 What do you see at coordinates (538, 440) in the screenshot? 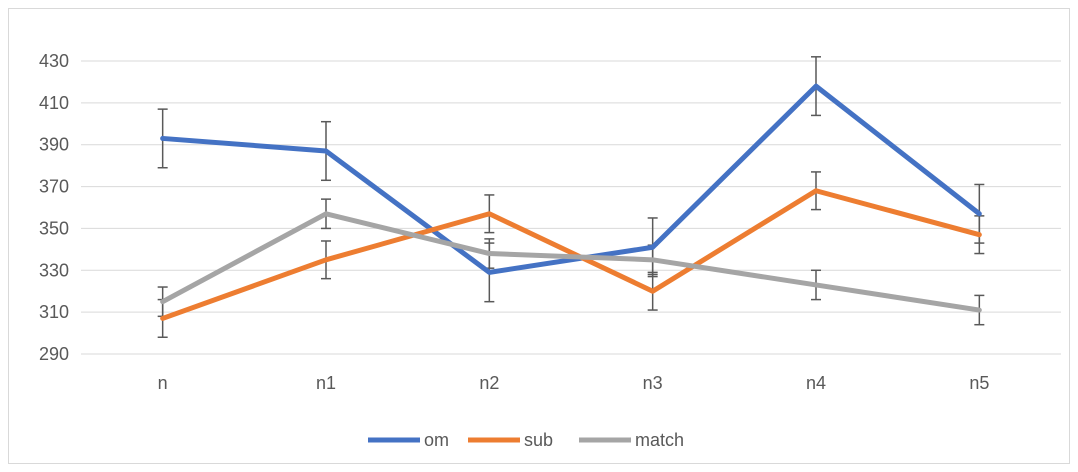
I see `legend-label-sub: sub` at bounding box center [538, 440].